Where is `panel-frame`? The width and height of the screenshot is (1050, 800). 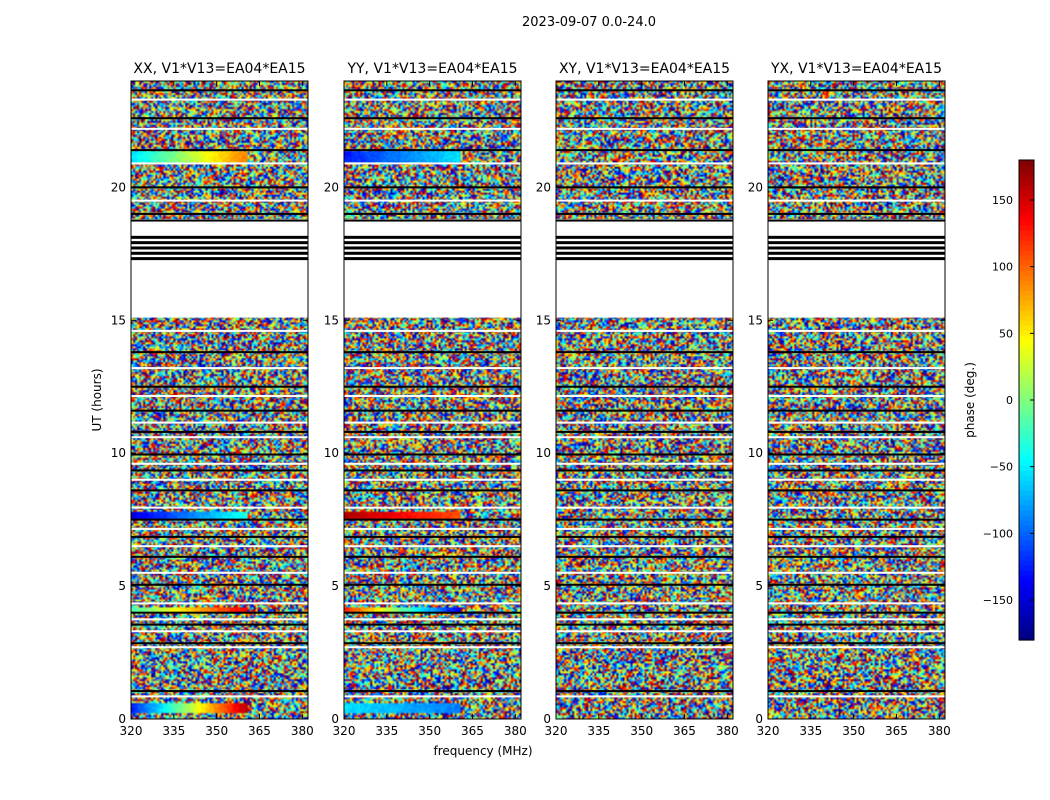
panel-frame is located at coordinates (644, 400).